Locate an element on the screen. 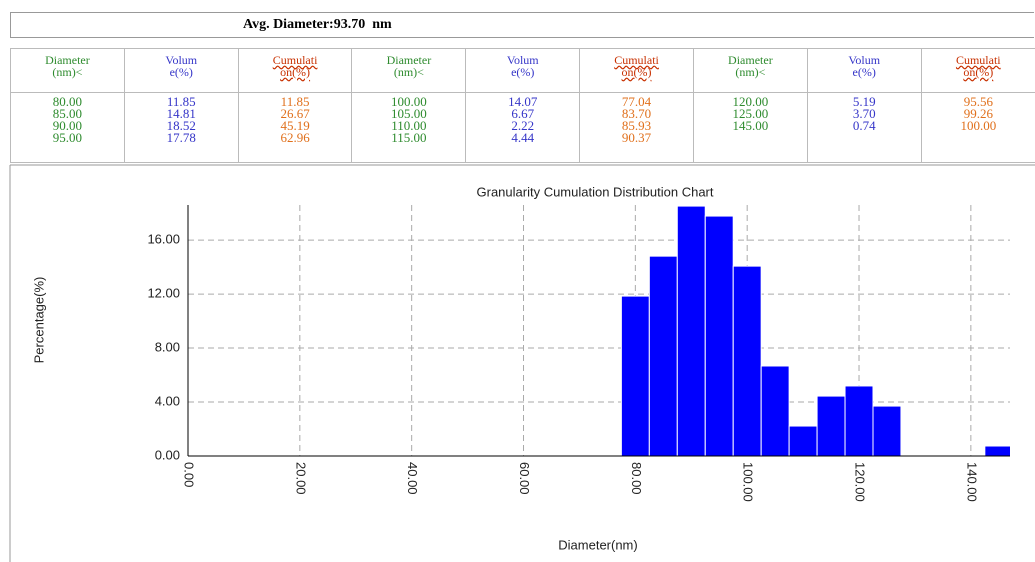 The image size is (1035, 562). x-tick-label: 120.00 is located at coordinates (860, 482).